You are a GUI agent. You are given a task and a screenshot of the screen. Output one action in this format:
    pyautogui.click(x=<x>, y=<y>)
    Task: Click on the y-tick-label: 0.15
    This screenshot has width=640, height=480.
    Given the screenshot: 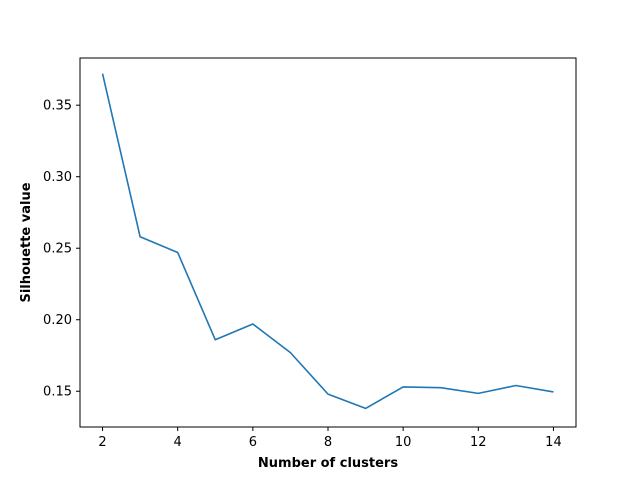 What is the action you would take?
    pyautogui.click(x=57, y=392)
    